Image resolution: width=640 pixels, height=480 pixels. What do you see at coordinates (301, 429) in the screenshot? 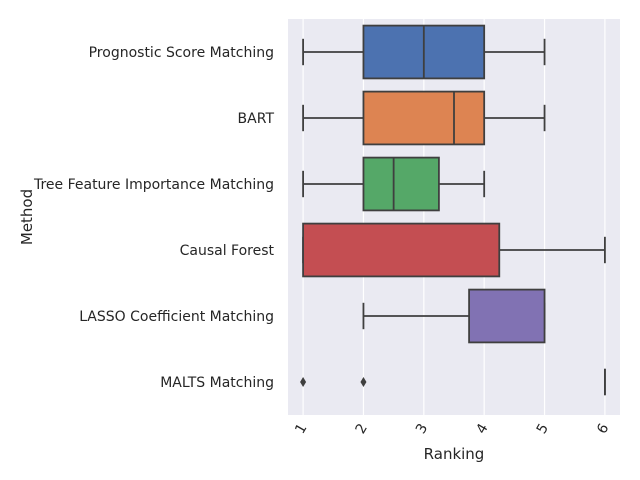
I see `x-tick-label-1: 1` at bounding box center [301, 429].